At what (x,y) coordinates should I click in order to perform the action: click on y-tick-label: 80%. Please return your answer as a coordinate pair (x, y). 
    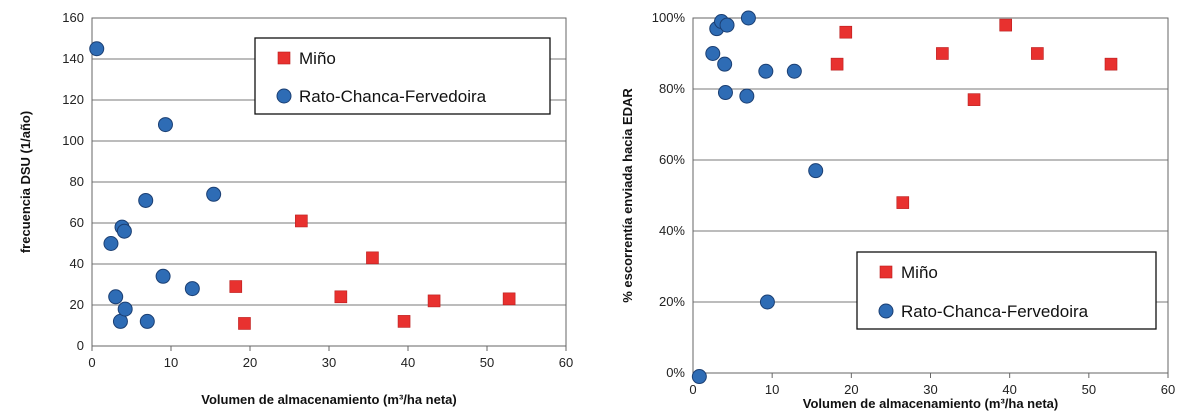
    Looking at the image, I should click on (672, 88).